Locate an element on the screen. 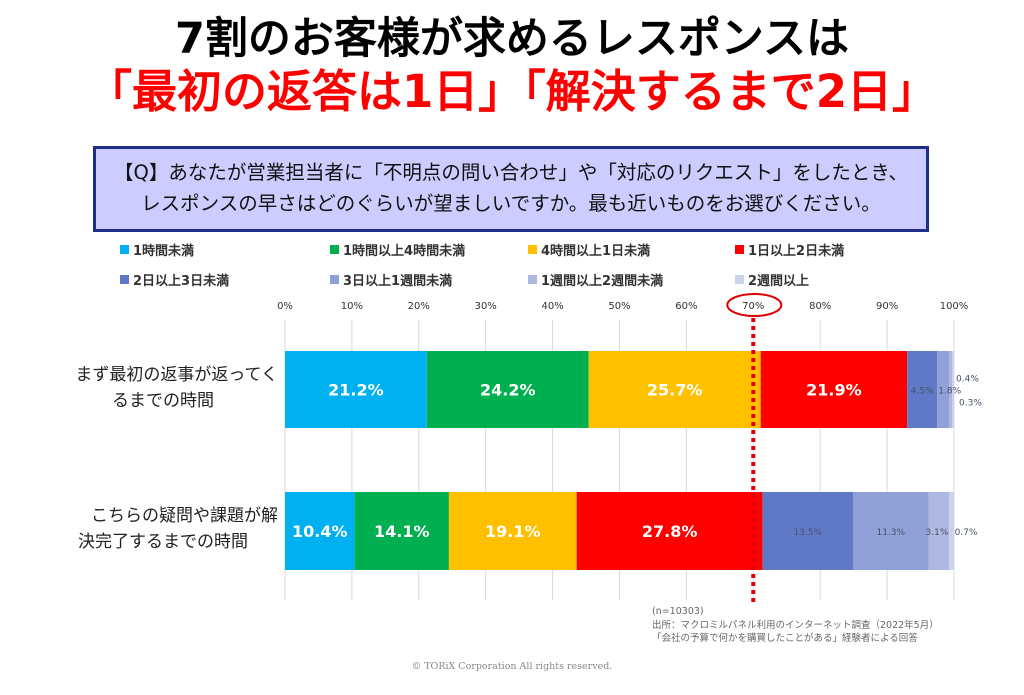  data-label: 27.8% is located at coordinates (670, 531).